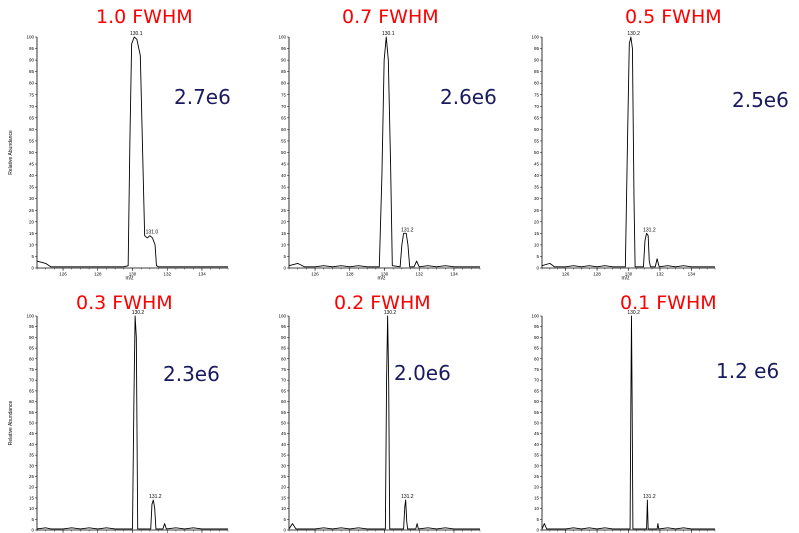 The height and width of the screenshot is (533, 799). I want to click on peak-label: 131.2, so click(407, 497).